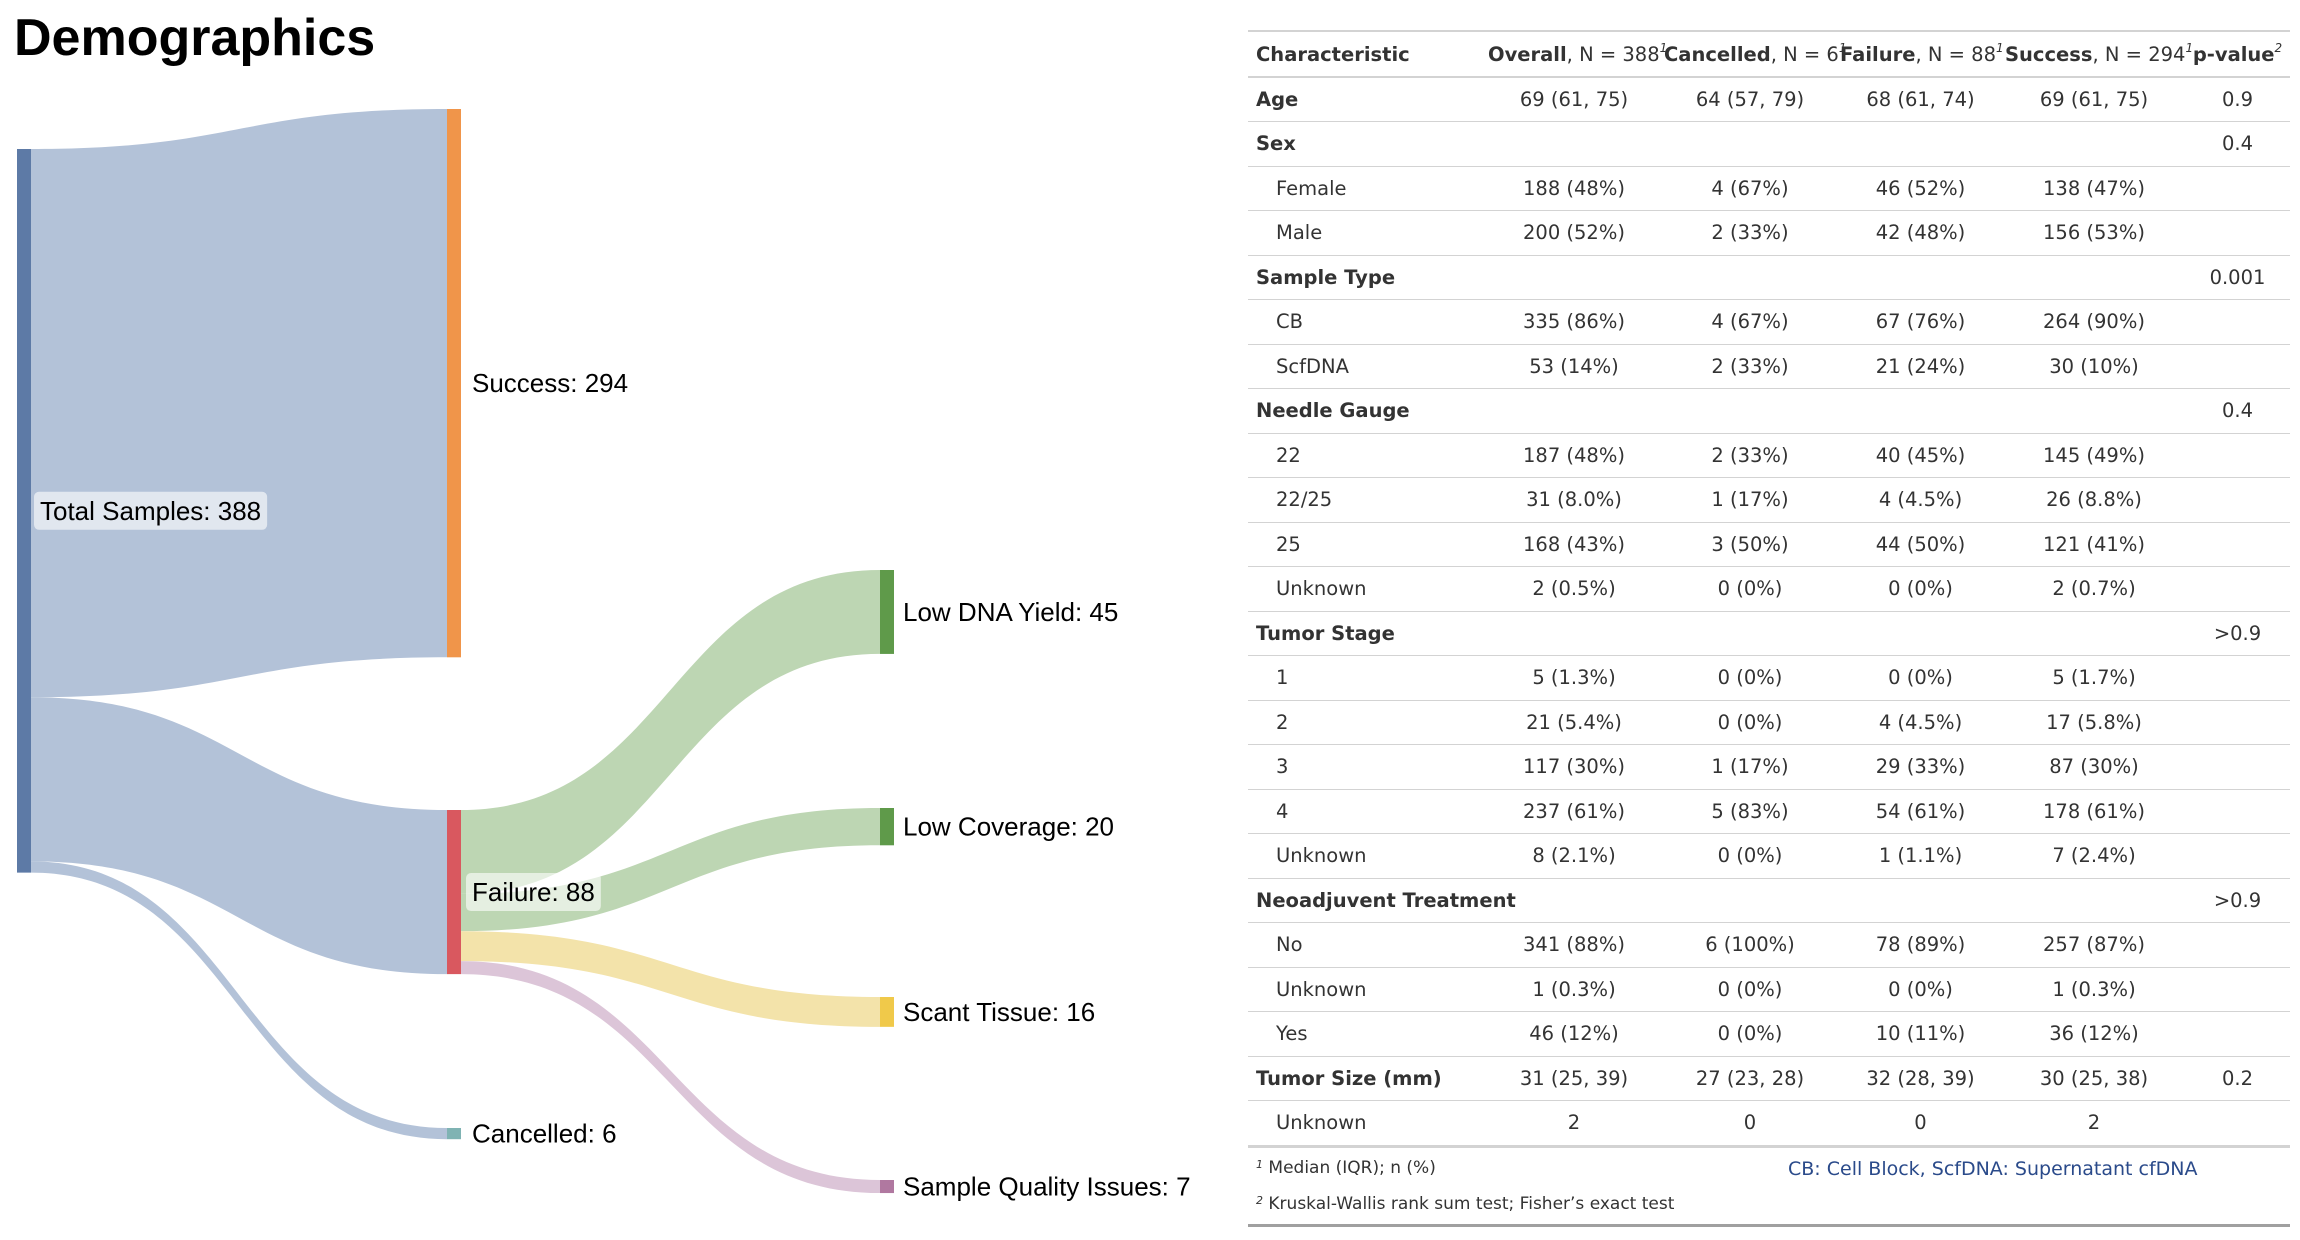  I want to click on cell-overall: 69 (61, 75), so click(1574, 99).